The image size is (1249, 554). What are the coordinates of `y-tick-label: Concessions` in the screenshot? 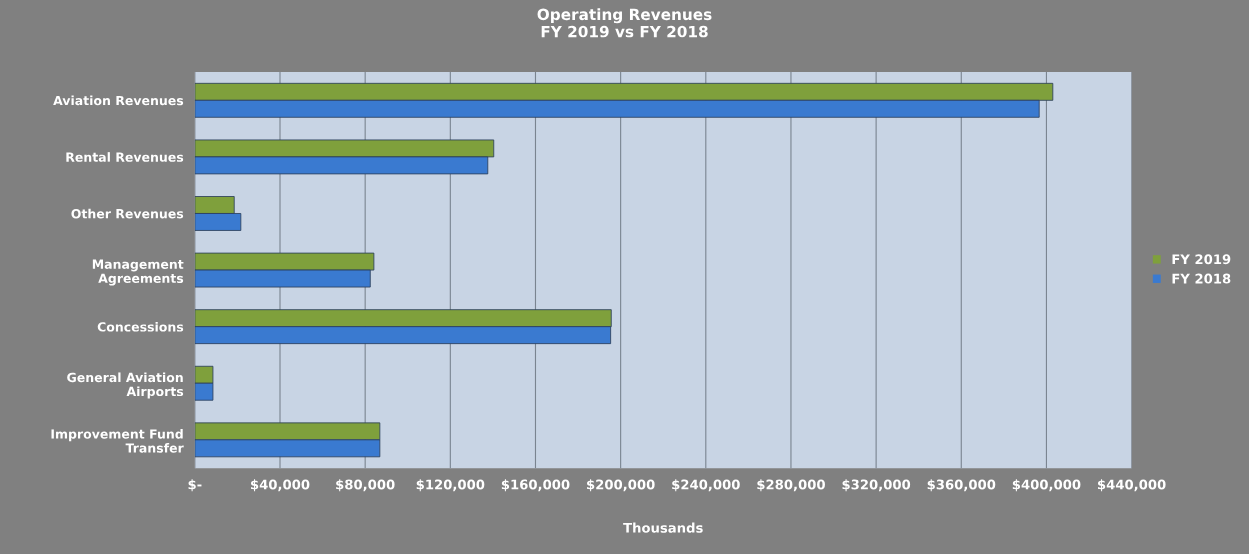 It's located at (140, 326).